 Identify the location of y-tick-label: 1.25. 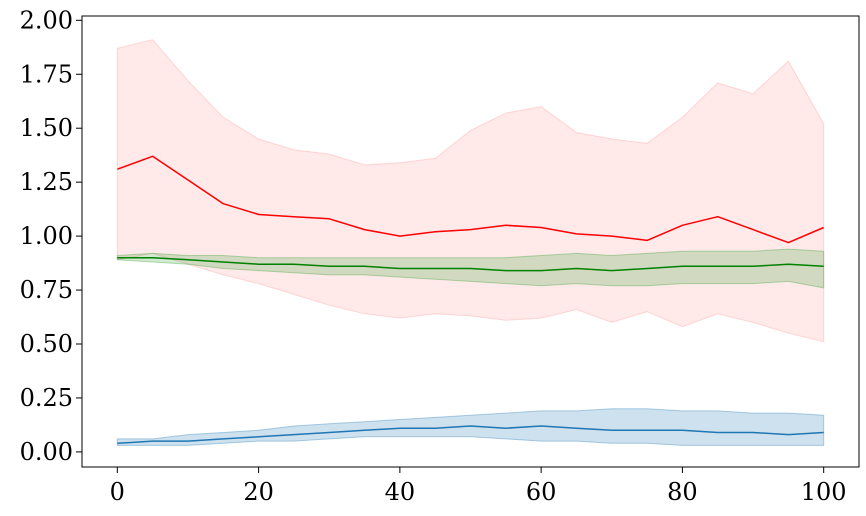
(46, 182).